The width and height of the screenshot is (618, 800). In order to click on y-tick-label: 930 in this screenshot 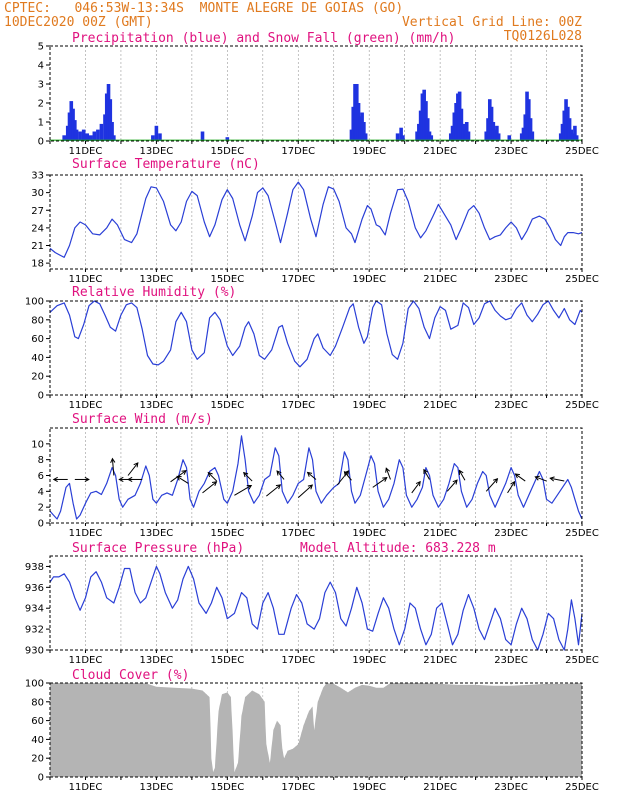, I will do `click(34, 651)`.